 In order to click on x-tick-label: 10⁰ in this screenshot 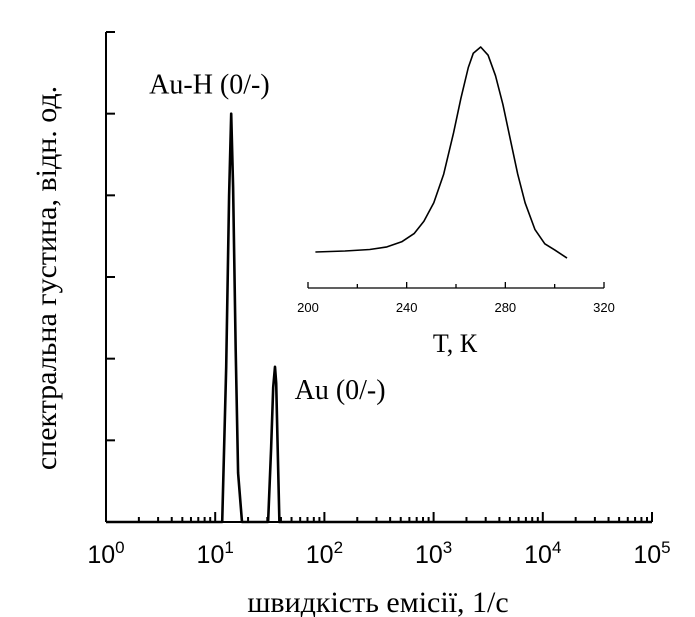, I will do `click(105, 553)`.